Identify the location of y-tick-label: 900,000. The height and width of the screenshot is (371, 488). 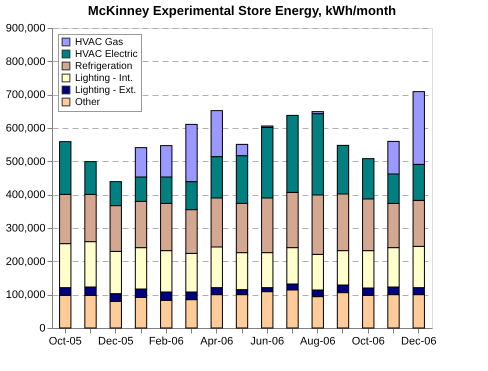
(26, 28).